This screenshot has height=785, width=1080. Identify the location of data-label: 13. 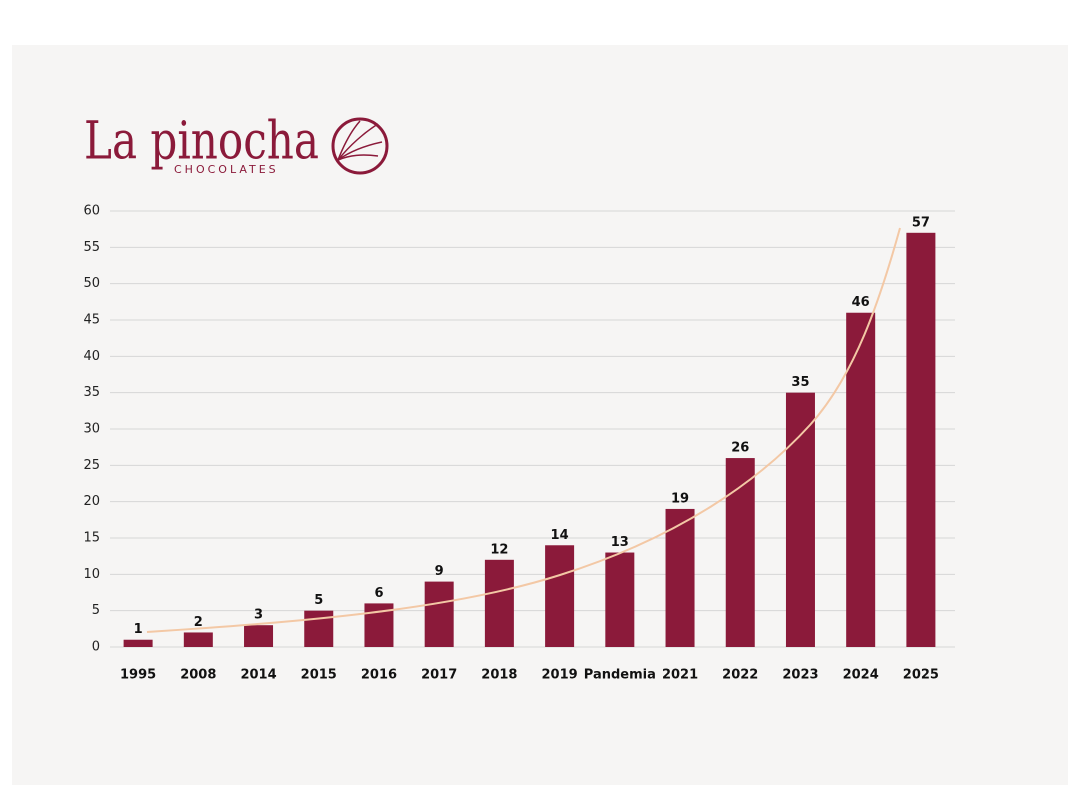
(620, 542).